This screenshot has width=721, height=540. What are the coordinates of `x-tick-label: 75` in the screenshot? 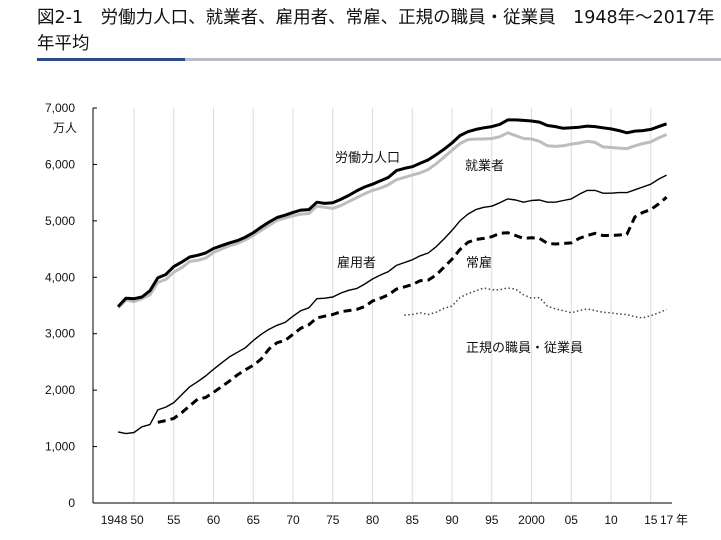 It's located at (333, 520).